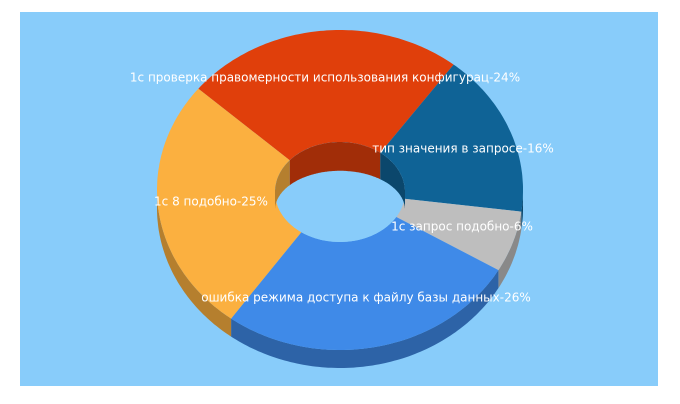  Describe the element at coordinates (211, 202) in the screenshot. I see `data-label: 1c 8 подобно-25%` at that location.